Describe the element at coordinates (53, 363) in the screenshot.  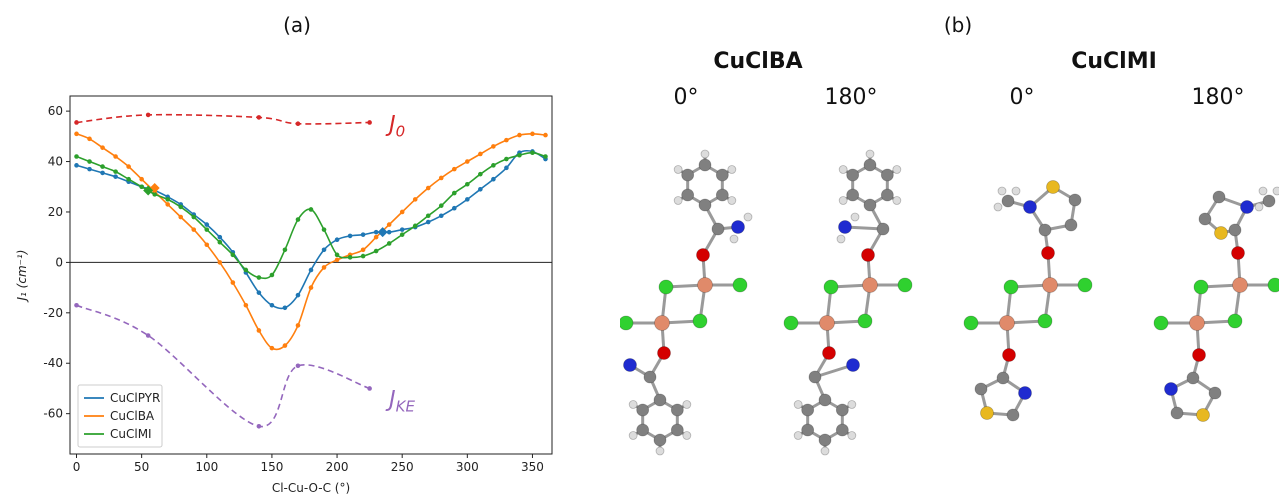
I see `y-tick-label: -40` at that location.